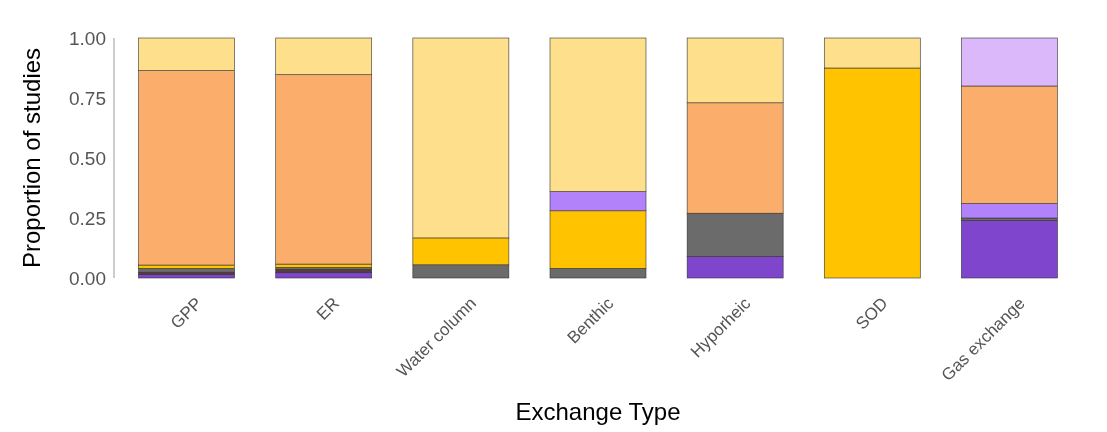  What do you see at coordinates (87, 278) in the screenshot?
I see `y-tick-label: 0.00` at bounding box center [87, 278].